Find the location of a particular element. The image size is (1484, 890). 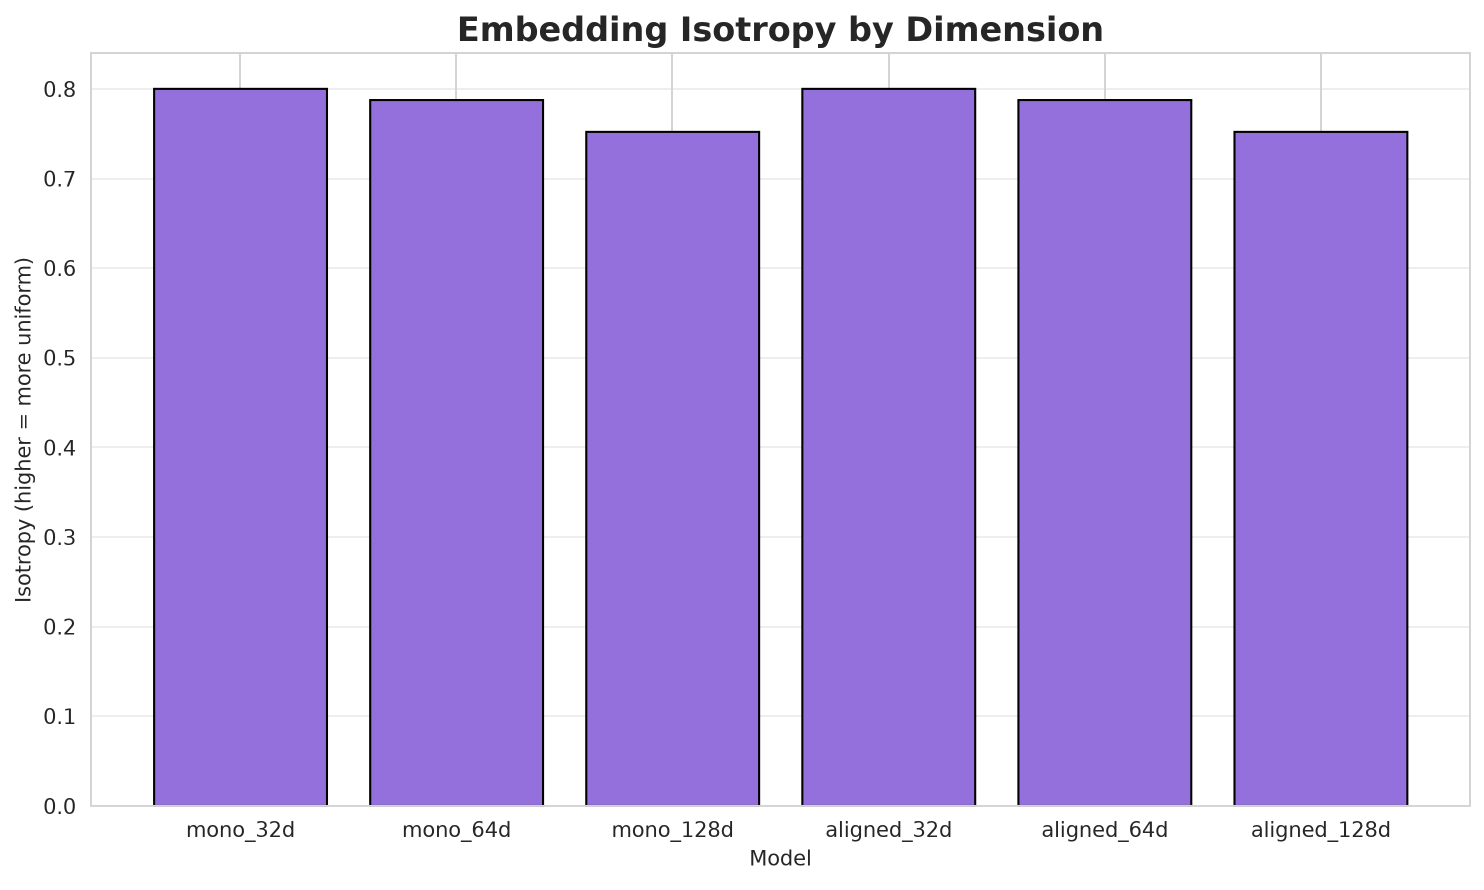

svg-text: 0.0 is located at coordinates (59, 807).